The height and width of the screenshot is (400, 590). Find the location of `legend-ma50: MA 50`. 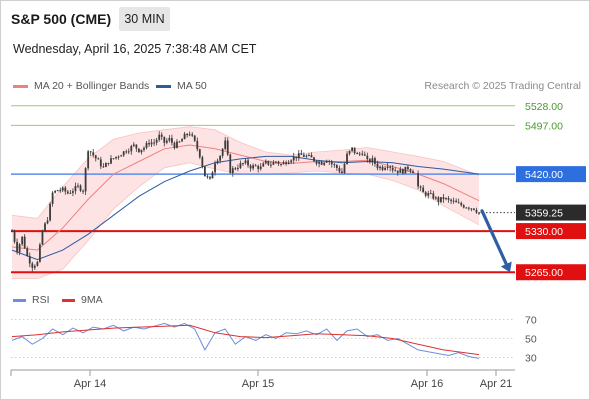

legend-ma50: MA 50 is located at coordinates (181, 86).